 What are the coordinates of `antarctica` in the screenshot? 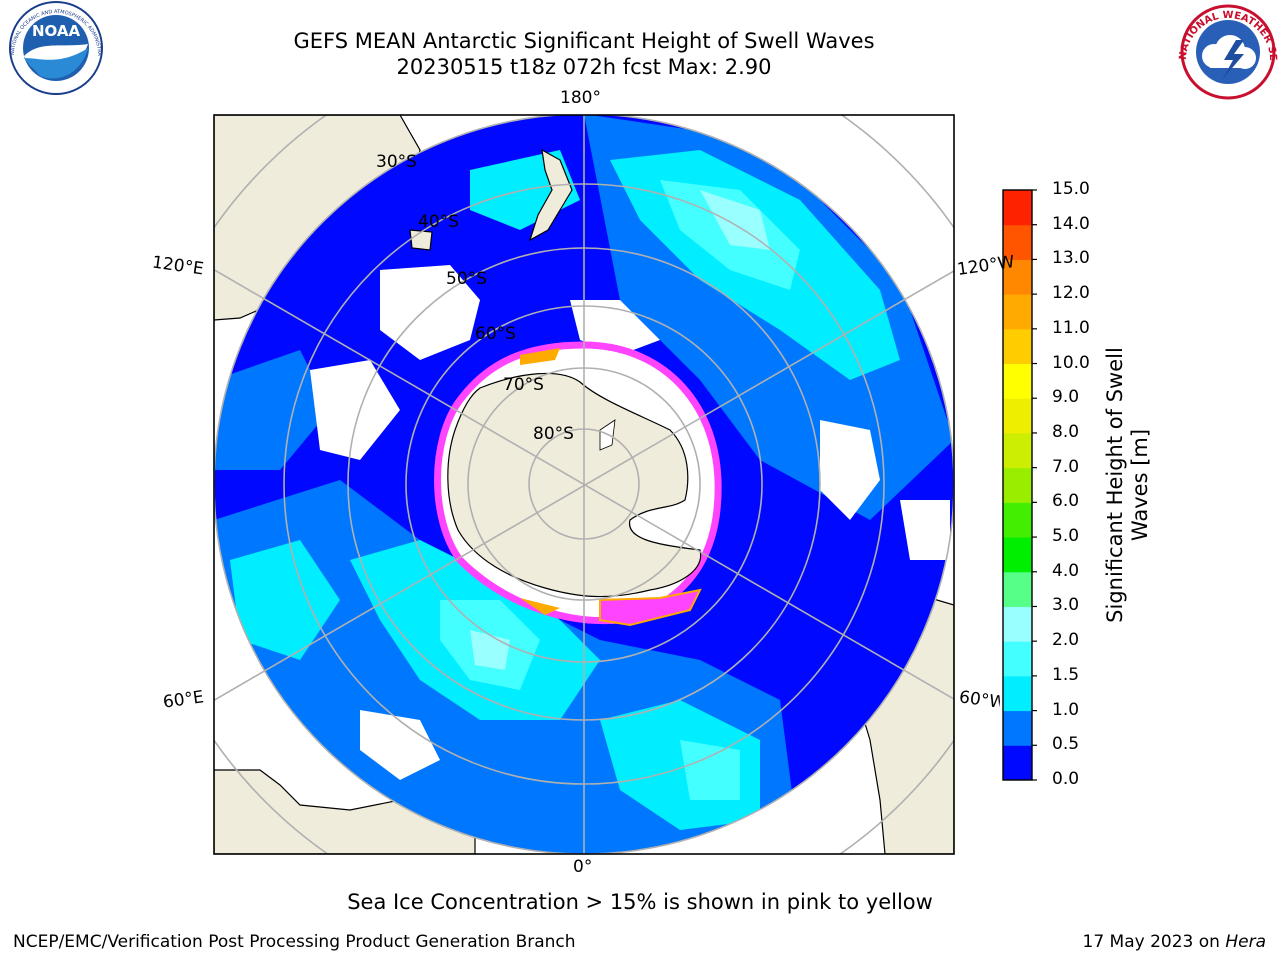 It's located at (574, 485).